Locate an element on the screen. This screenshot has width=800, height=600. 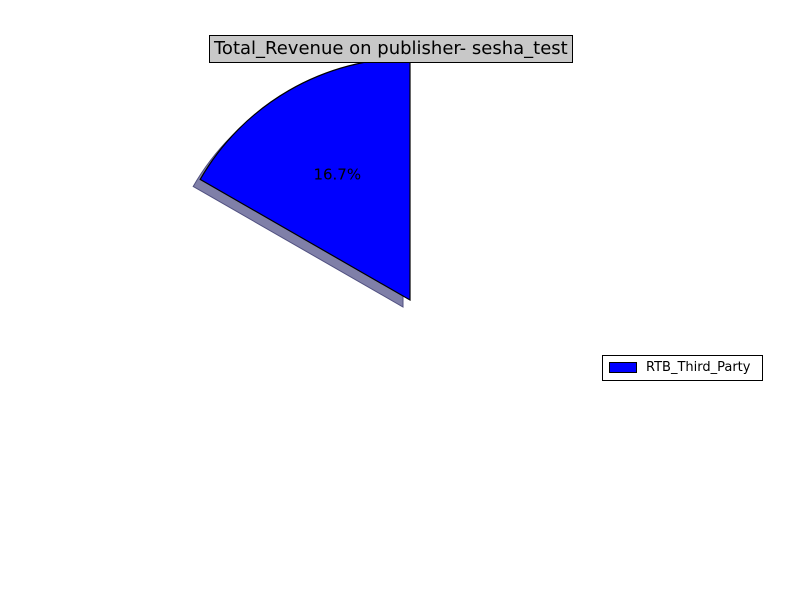
legend: RTB_Third_Party is located at coordinates (682, 368).